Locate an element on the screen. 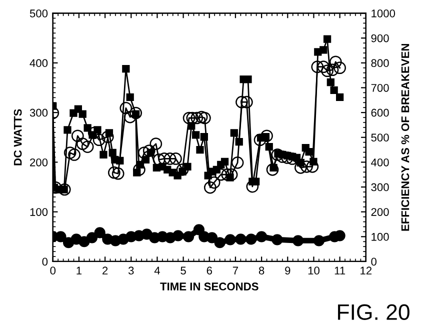 The height and width of the screenshot is (331, 423). y2-tick-label: 700 is located at coordinates (380, 88).